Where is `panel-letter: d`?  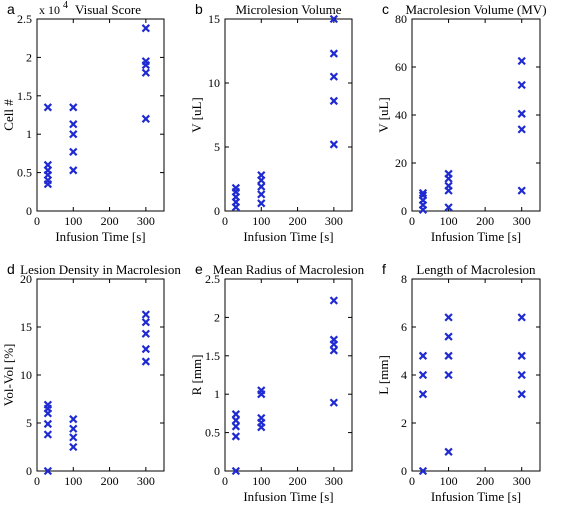
panel-letter: d is located at coordinates (11, 269).